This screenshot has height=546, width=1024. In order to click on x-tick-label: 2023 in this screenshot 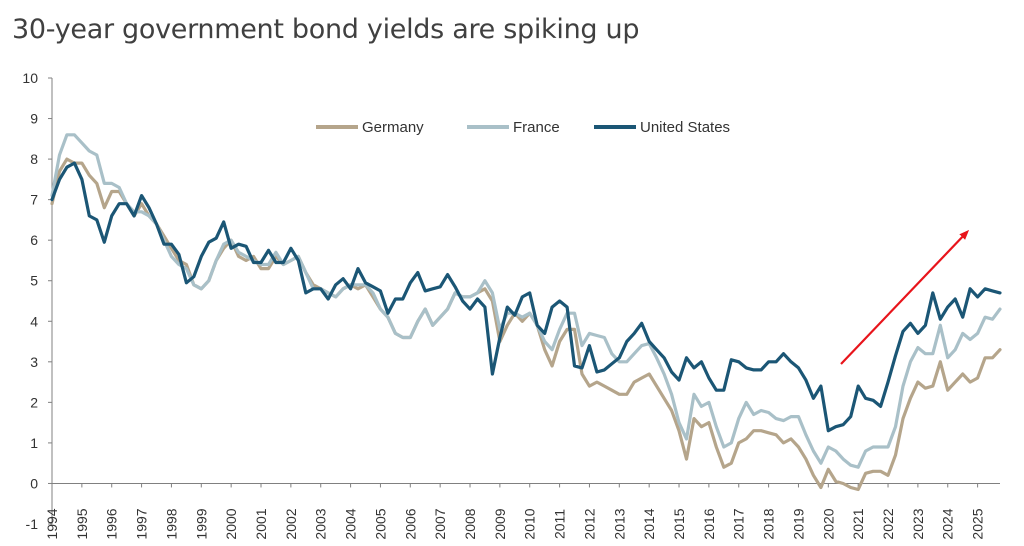, I will do `click(918, 523)`.